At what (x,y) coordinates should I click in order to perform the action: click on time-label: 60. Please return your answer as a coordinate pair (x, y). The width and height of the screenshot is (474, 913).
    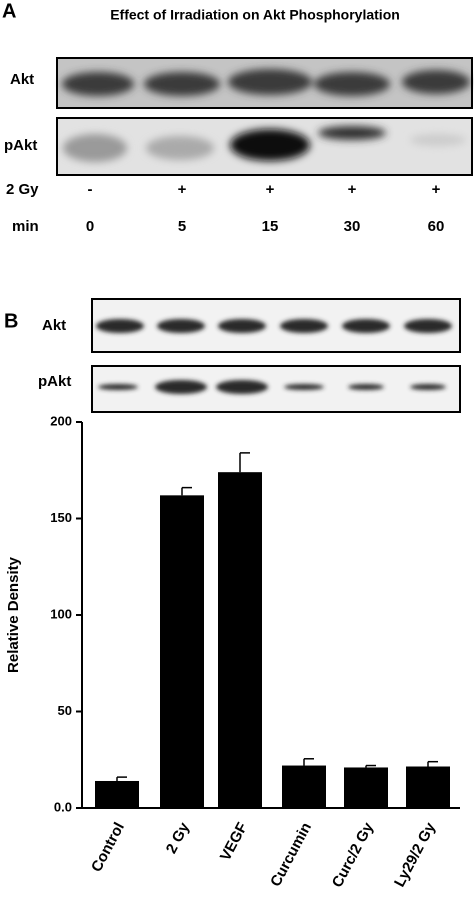
    Looking at the image, I should click on (436, 226).